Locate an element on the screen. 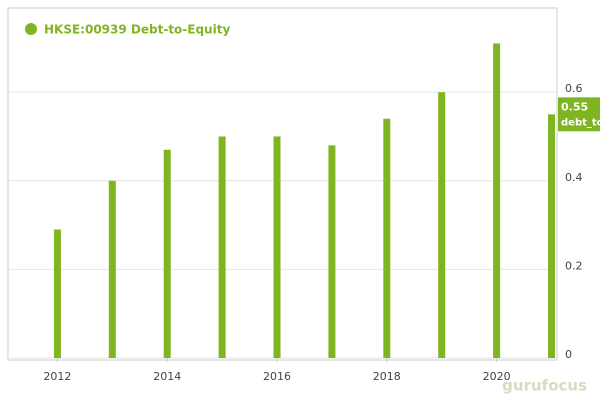 Image resolution: width=600 pixels, height=400 pixels. legend-label: HKSE:00939 Debt-to-Equity is located at coordinates (137, 30).